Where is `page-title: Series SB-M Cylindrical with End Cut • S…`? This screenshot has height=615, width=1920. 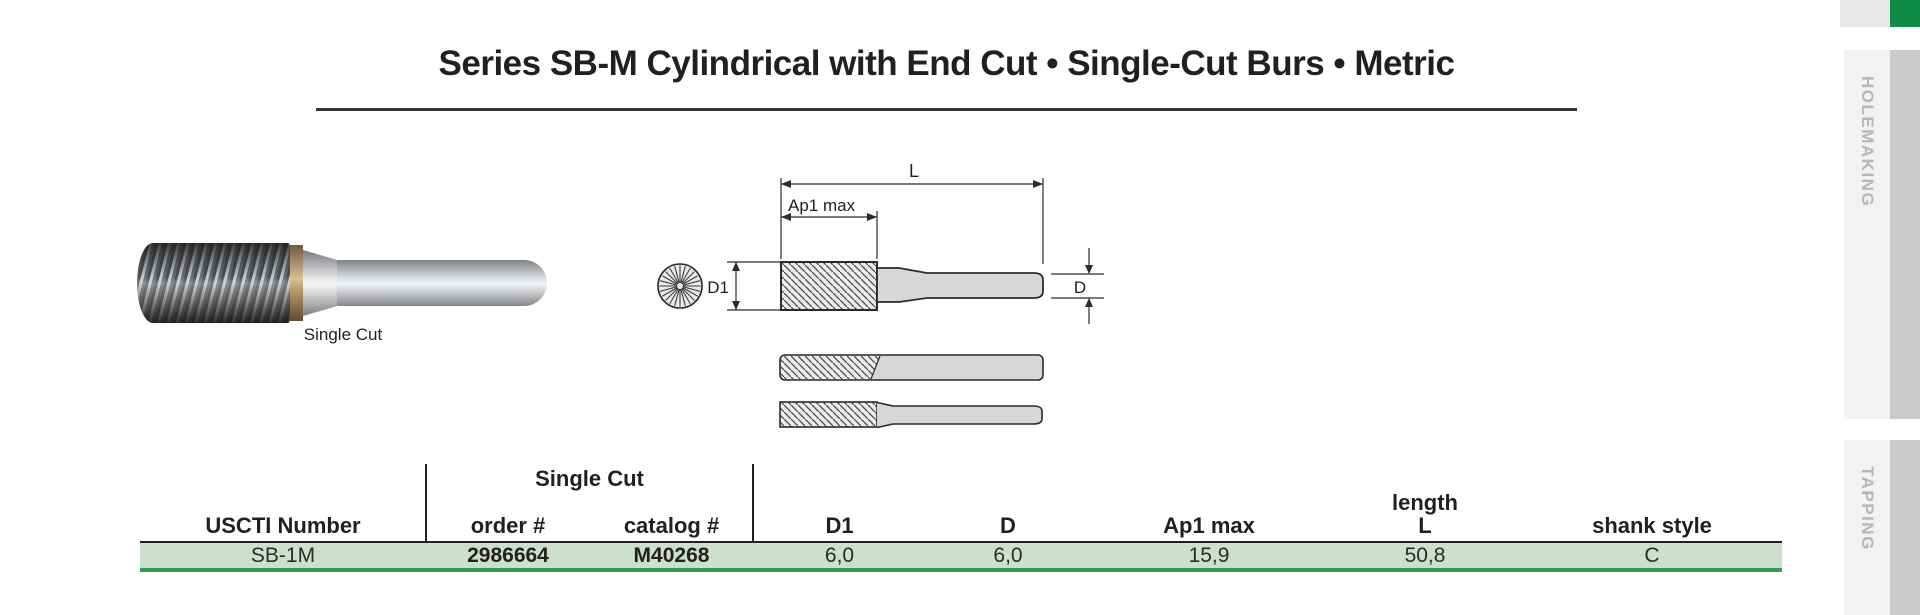 page-title: Series SB-M Cylindrical with End Cut • S… is located at coordinates (946, 63).